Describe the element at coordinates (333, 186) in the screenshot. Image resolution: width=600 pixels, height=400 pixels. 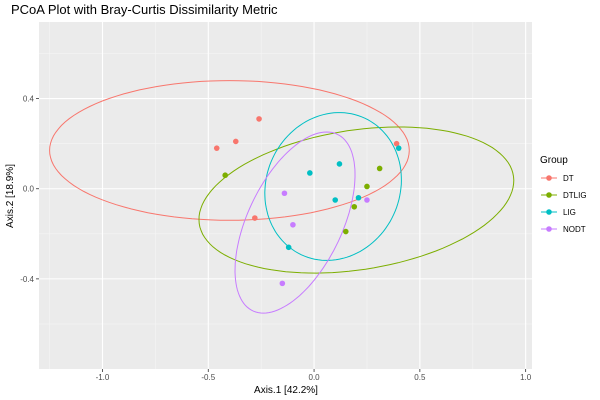
I see `ellipse-lig` at that location.